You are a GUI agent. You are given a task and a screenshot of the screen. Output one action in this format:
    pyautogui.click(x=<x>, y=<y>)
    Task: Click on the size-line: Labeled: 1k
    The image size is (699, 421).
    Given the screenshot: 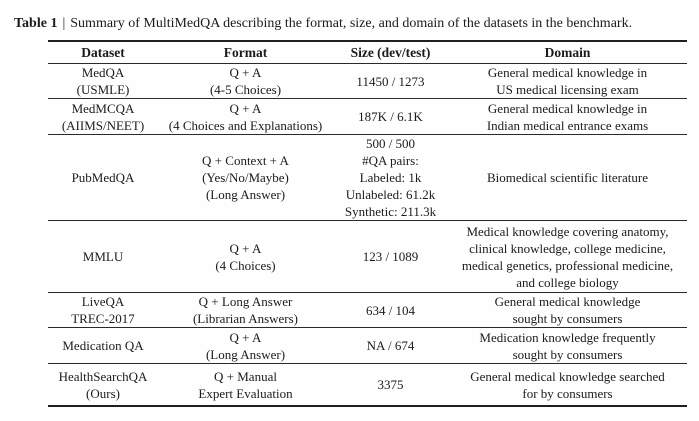 What is the action you would take?
    pyautogui.click(x=390, y=177)
    